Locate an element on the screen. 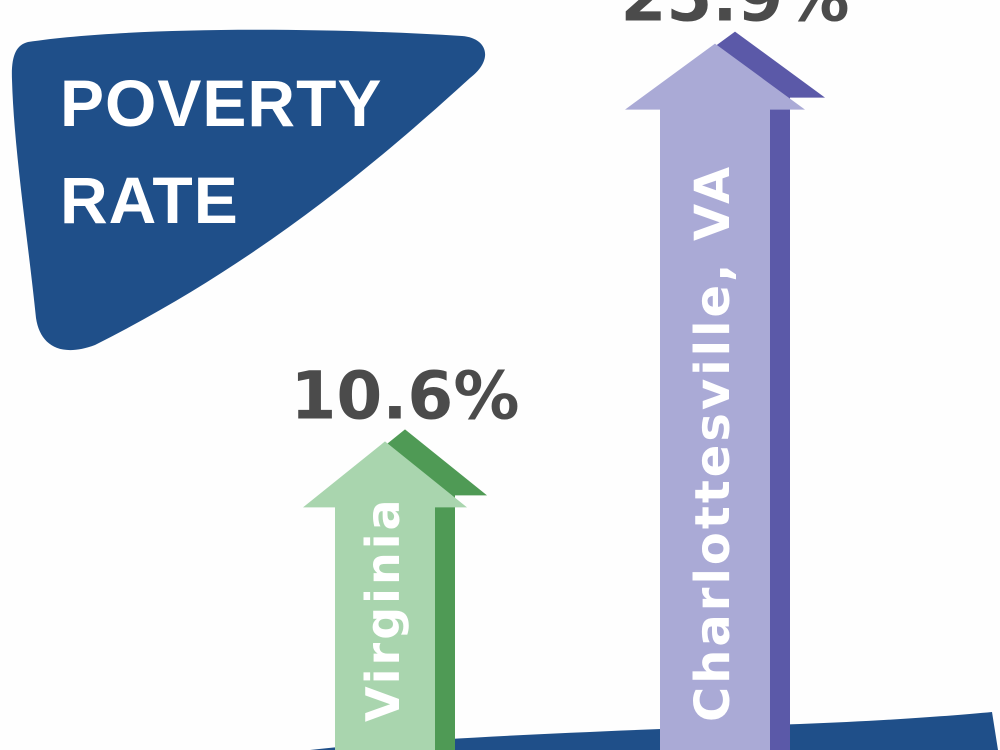  bar-arrow is located at coordinates (385, 595).